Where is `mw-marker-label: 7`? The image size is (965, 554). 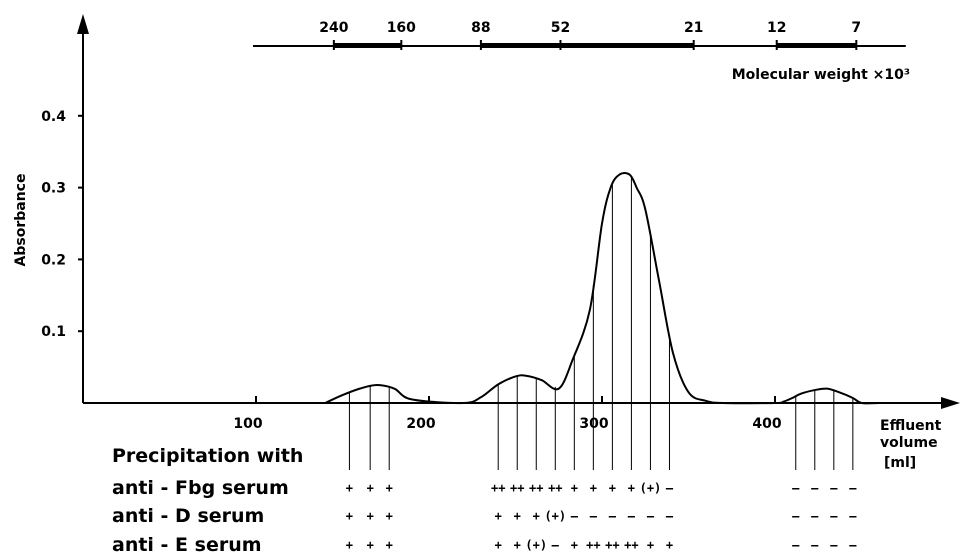
mw-marker-label: 7 is located at coordinates (856, 28).